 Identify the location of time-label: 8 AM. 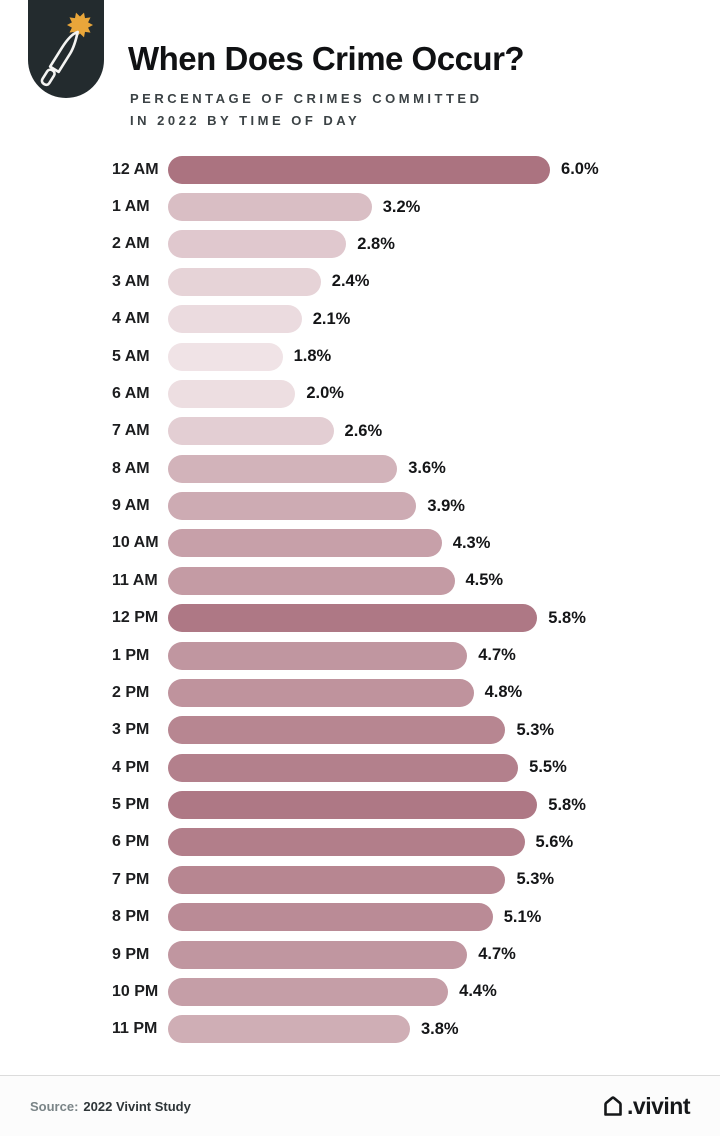
(131, 468).